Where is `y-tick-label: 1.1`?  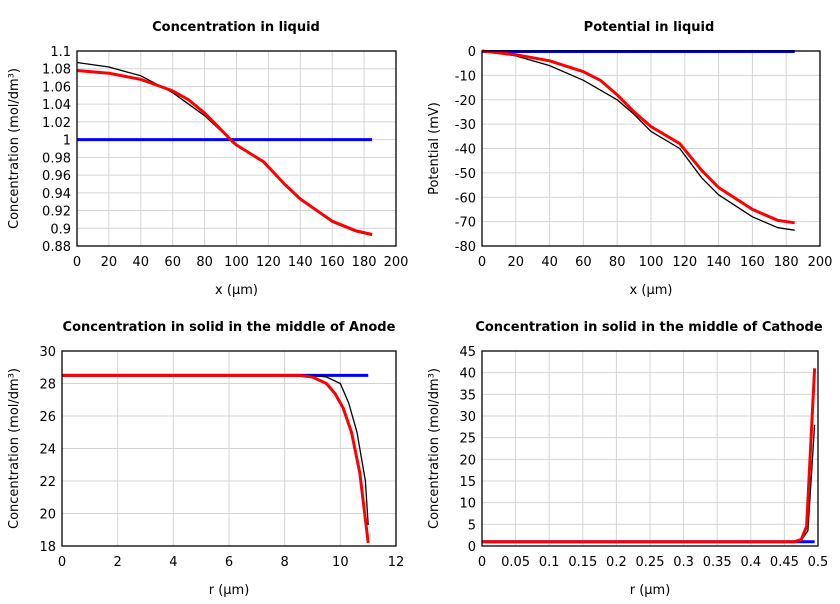
y-tick-label: 1.1 is located at coordinates (60, 52).